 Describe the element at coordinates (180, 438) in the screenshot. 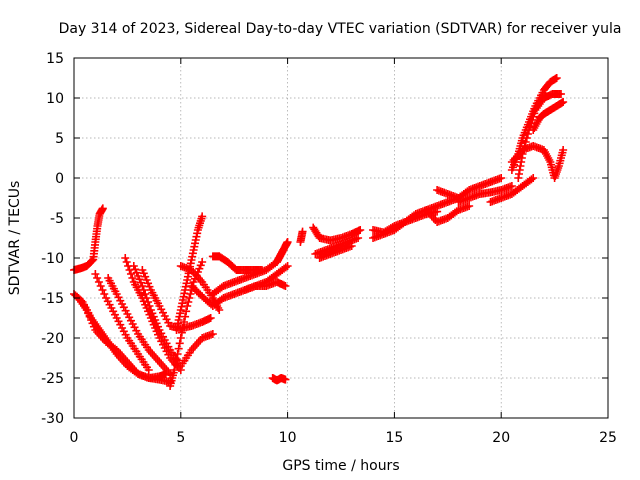

I see `x-tick-label: 5` at that location.